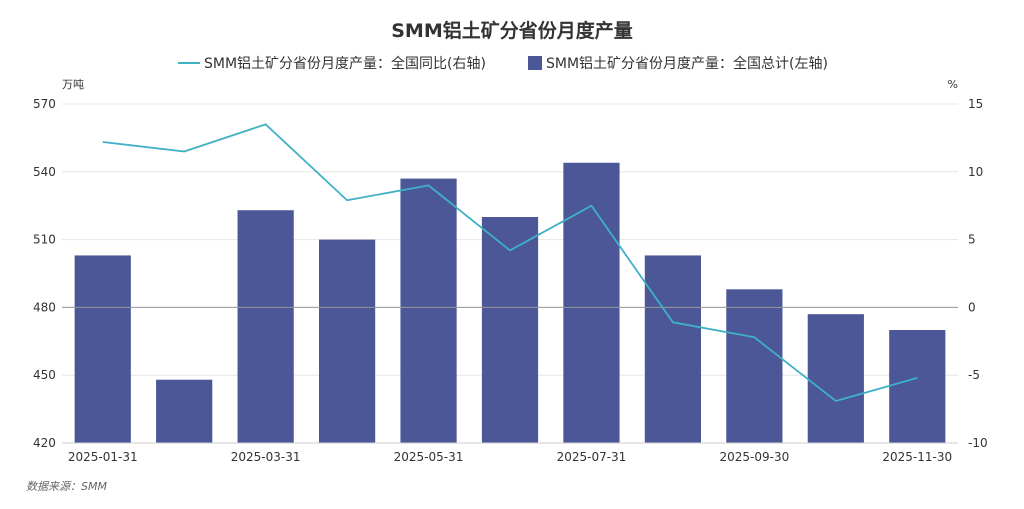 The height and width of the screenshot is (509, 1024). What do you see at coordinates (978, 273) in the screenshot?
I see `right-axis: -10 -5 0 5 10 15` at bounding box center [978, 273].